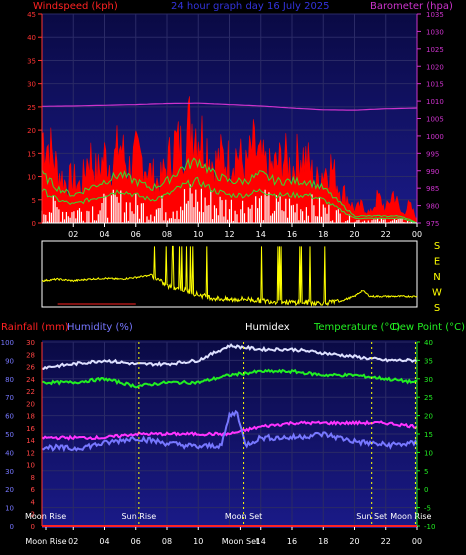 The height and width of the screenshot is (555, 466). Describe the element at coordinates (411, 6) in the screenshot. I see `barometer-label: Barometer (hpa)` at that location.